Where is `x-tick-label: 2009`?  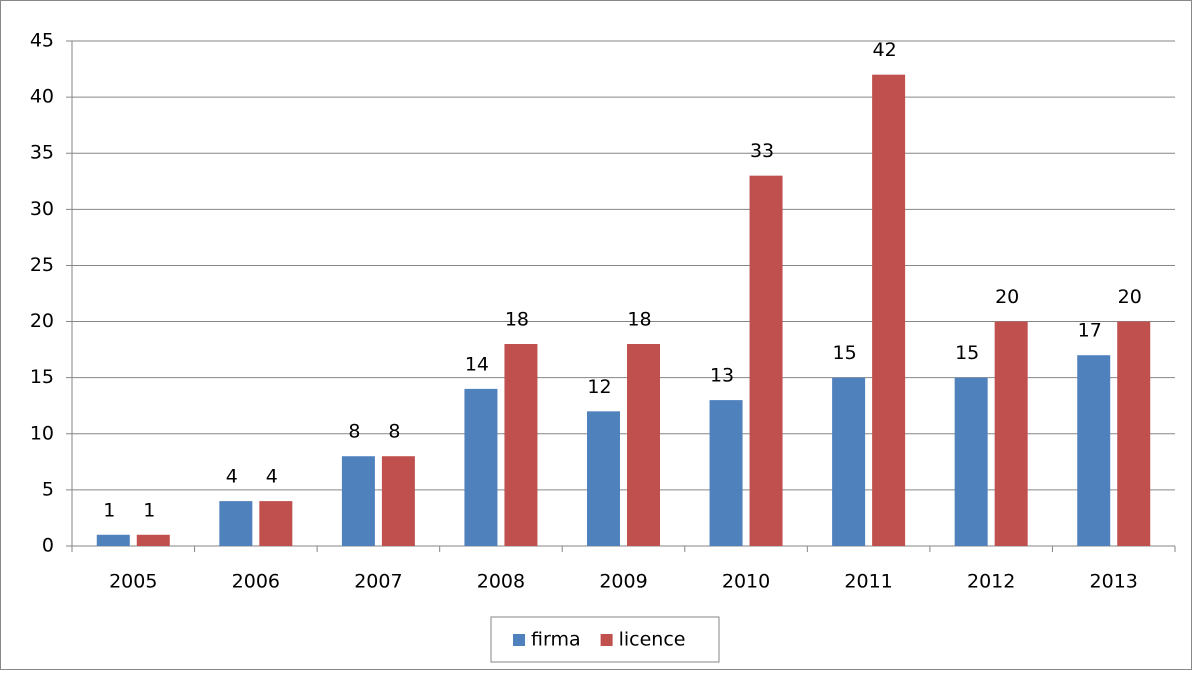 x-tick-label: 2009 is located at coordinates (623, 582).